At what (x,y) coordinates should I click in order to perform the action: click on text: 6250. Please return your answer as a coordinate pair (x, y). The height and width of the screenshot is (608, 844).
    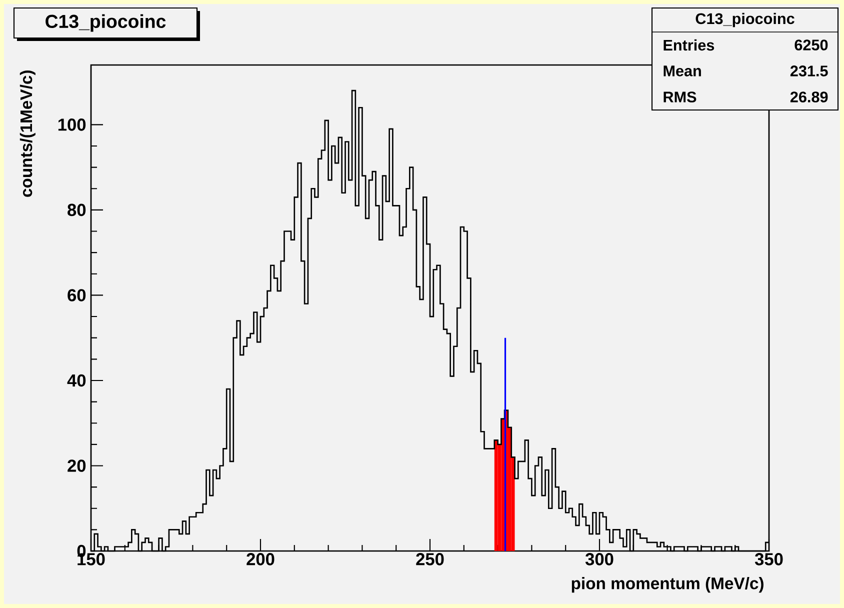
    Looking at the image, I should click on (811, 45).